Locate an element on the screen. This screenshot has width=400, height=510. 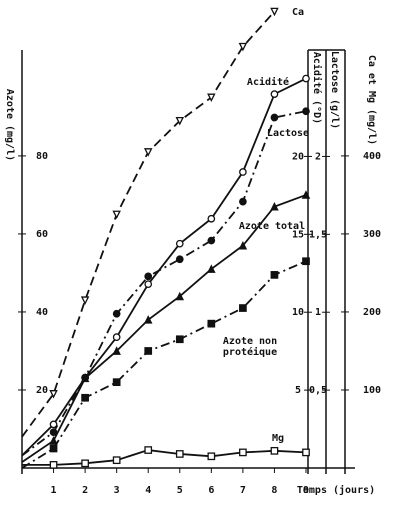
y-tick-label: 10 is located at coordinates (298, 312).